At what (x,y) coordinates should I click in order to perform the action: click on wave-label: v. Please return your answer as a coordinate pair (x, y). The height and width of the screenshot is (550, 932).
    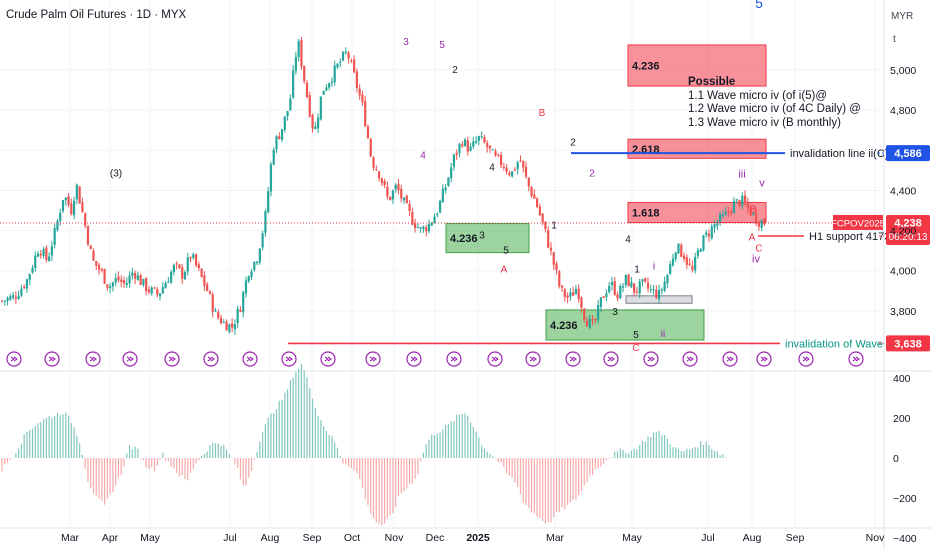
    Looking at the image, I should click on (762, 183).